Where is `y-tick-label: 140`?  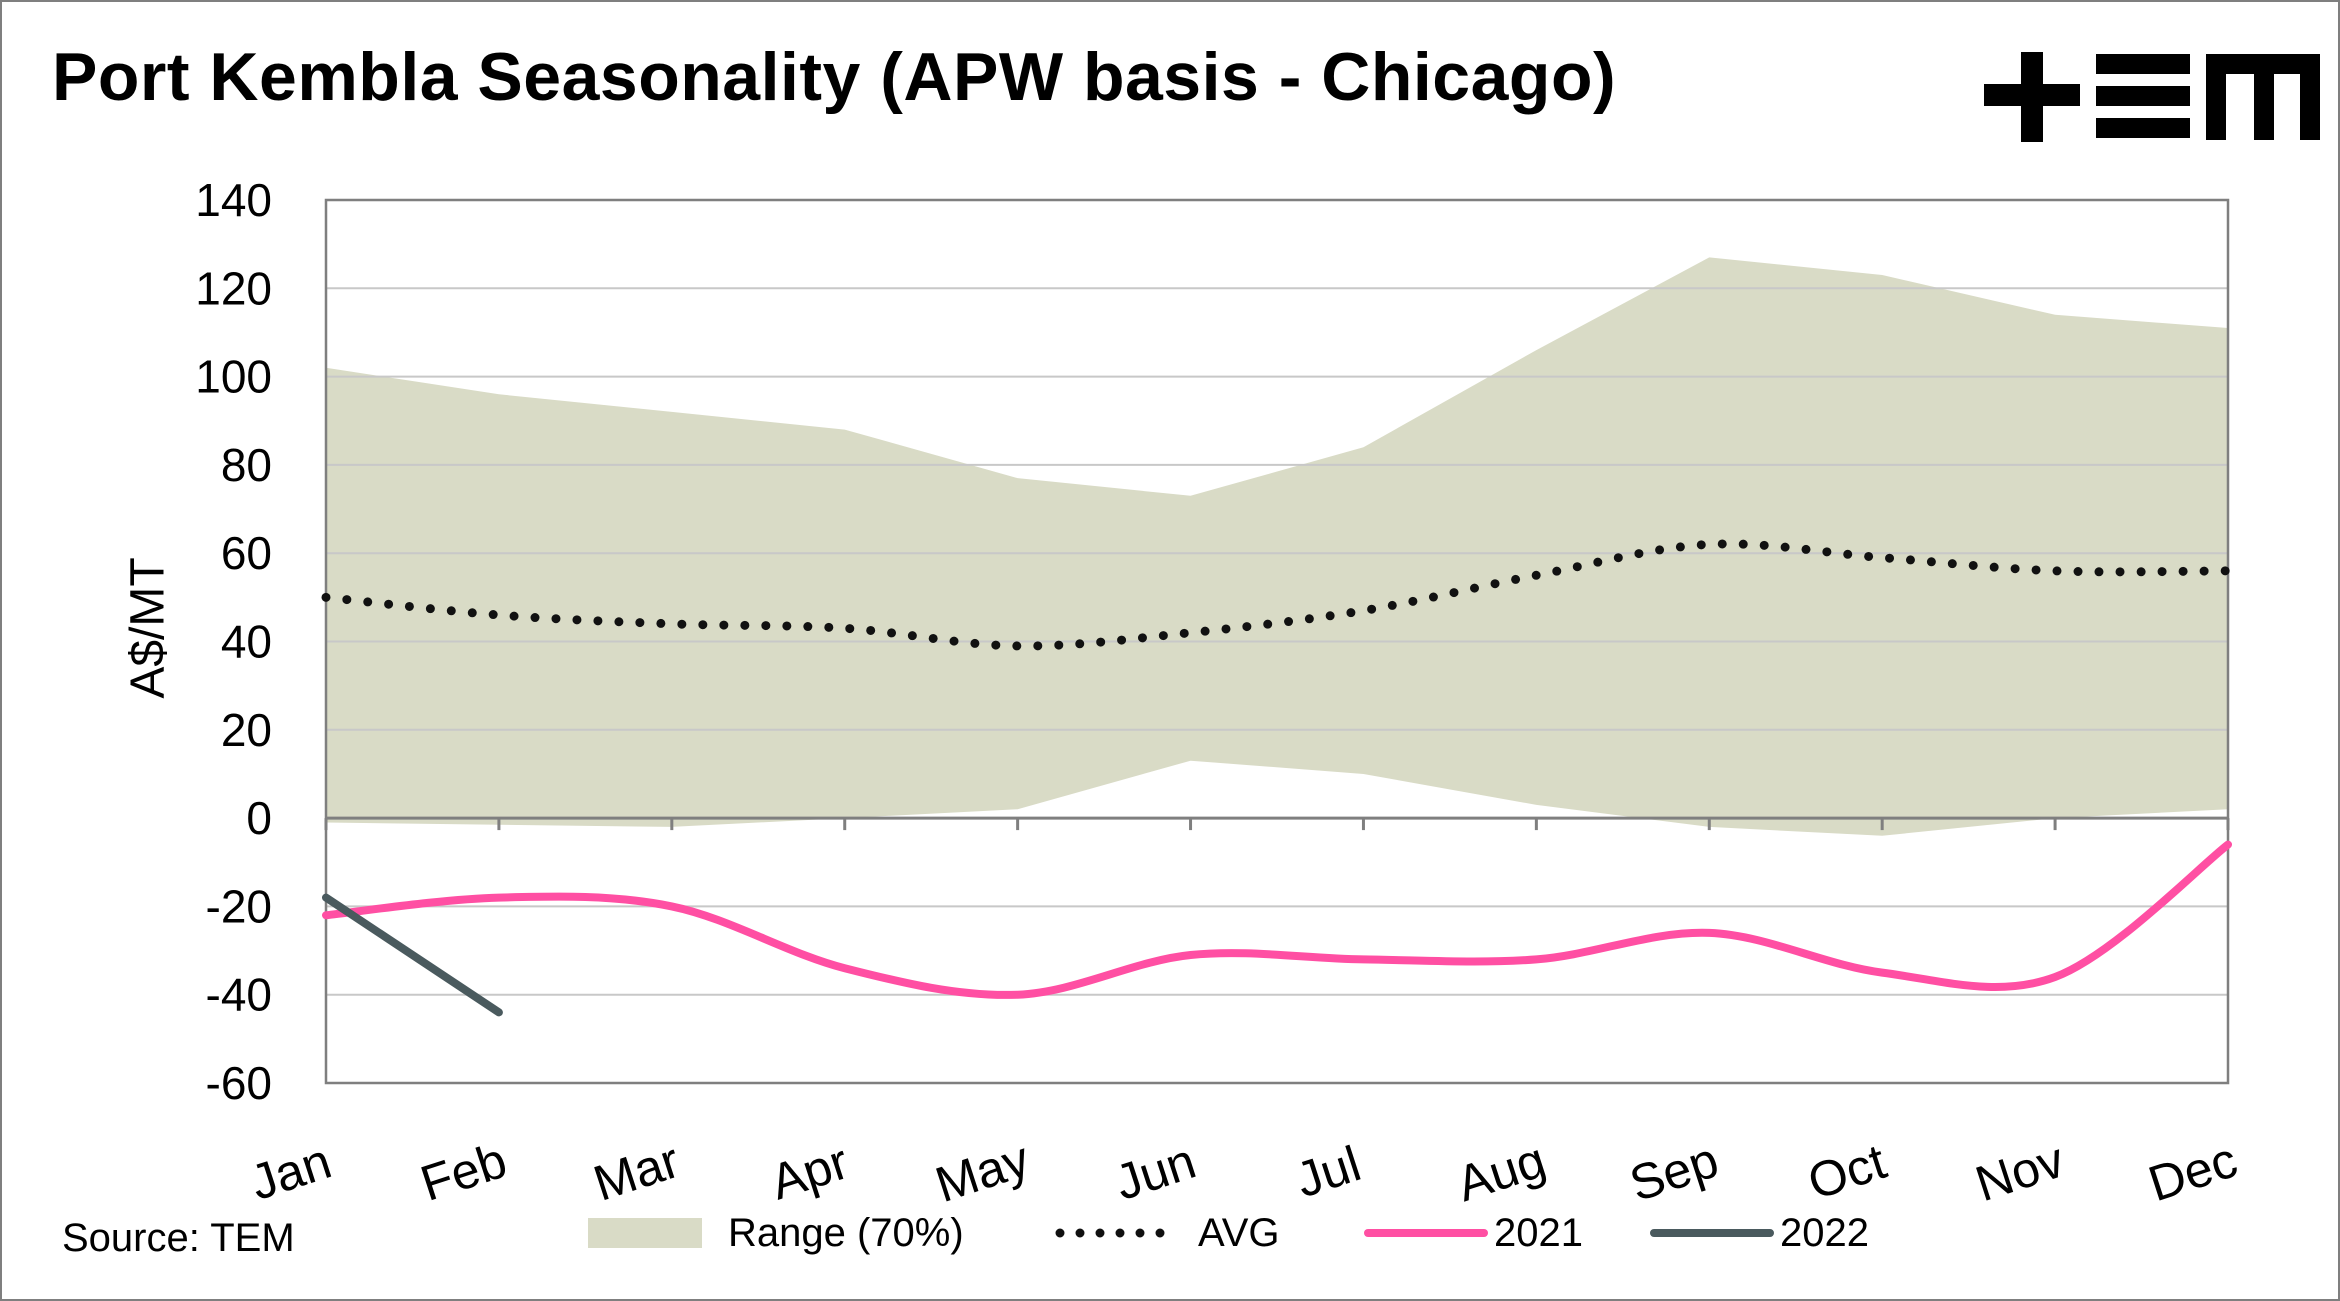 y-tick-label: 140 is located at coordinates (233, 200).